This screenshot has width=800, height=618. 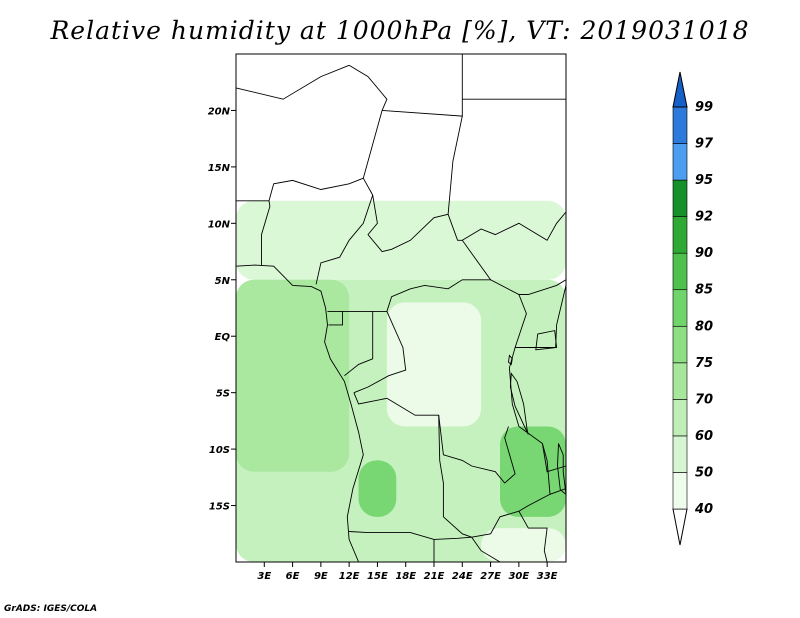 What do you see at coordinates (547, 576) in the screenshot?
I see `lon-tick-label: 33E` at bounding box center [547, 576].